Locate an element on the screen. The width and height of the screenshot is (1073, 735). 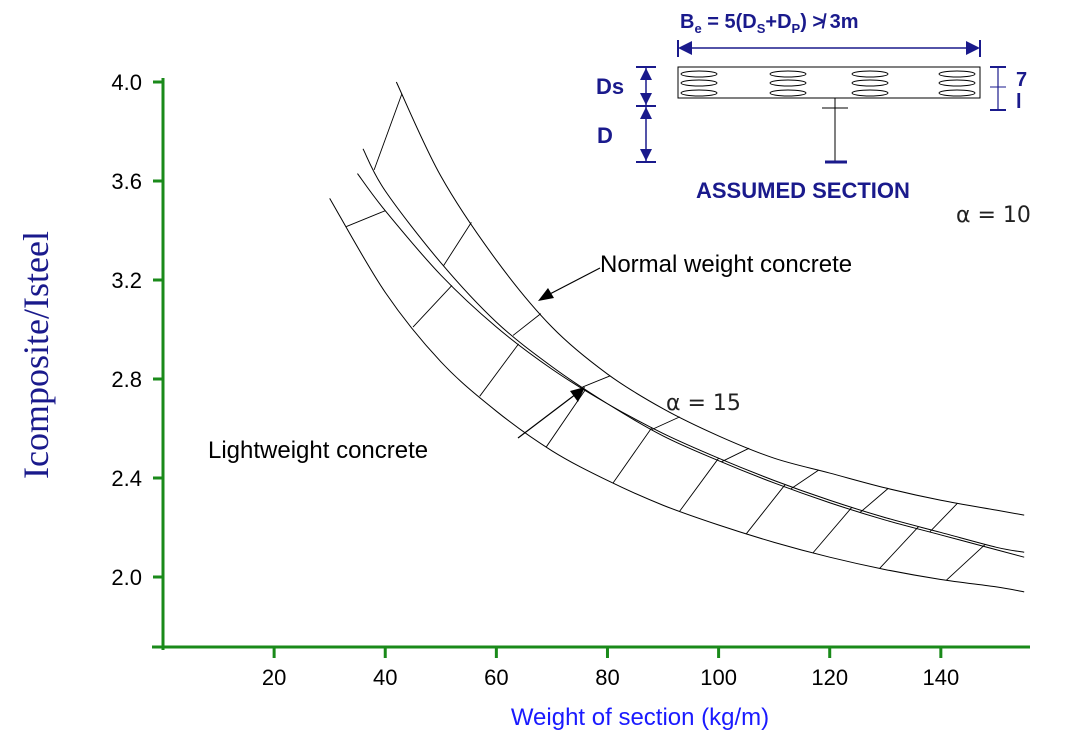
y-tick-label: 2.0 is located at coordinates (126, 577).